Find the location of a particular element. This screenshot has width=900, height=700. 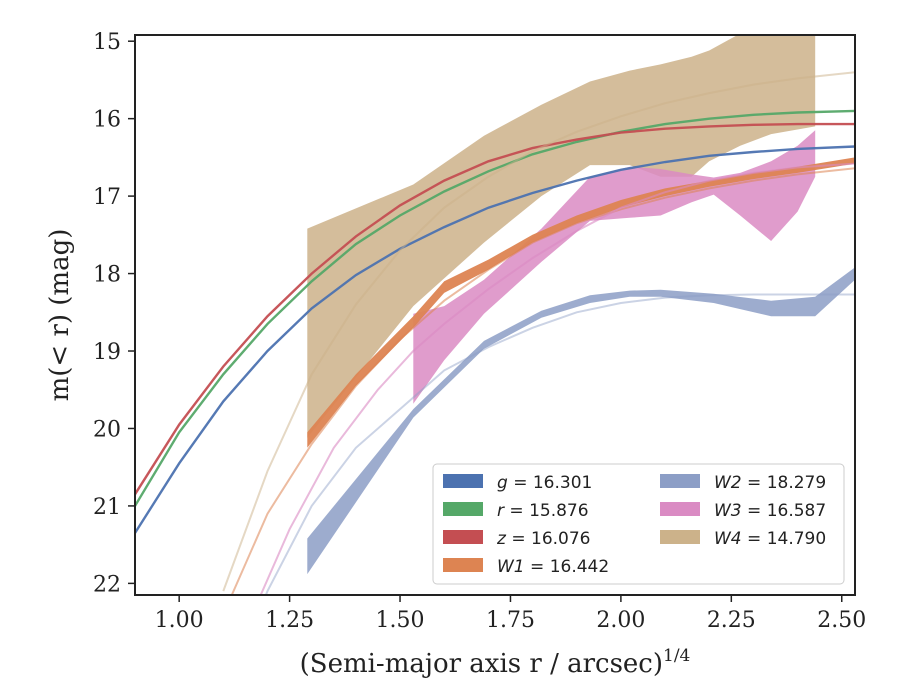

legend-item-w2: W2 = 18.279 is located at coordinates (743, 483).